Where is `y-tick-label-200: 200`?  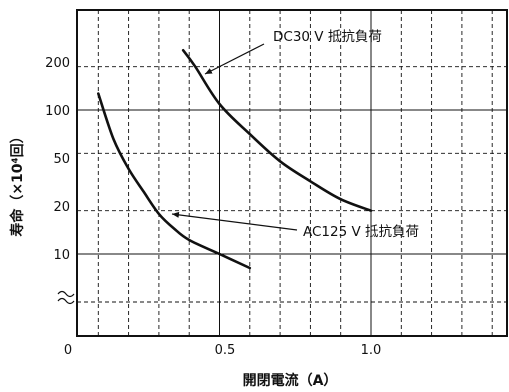 y-tick-label-200: 200 is located at coordinates (57, 63).